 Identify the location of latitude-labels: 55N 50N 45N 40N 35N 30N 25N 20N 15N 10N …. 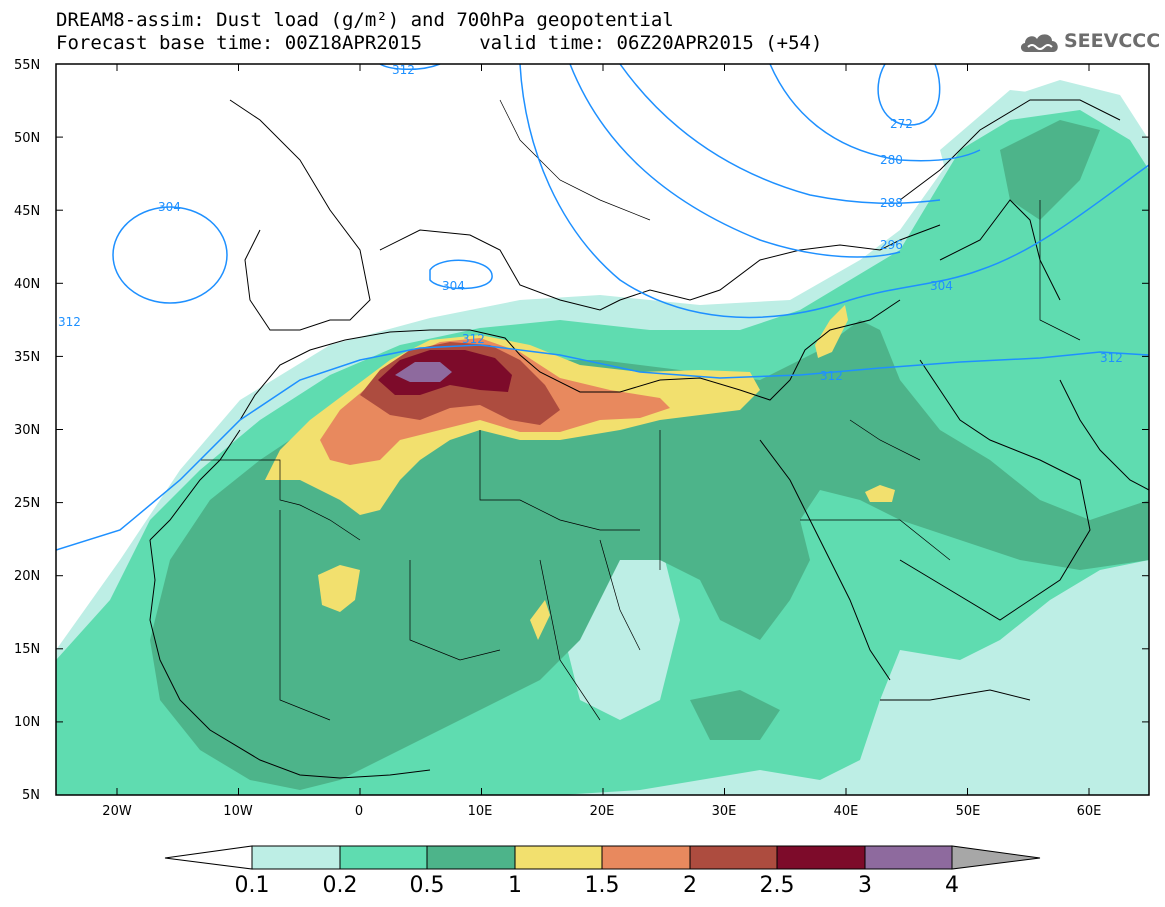
(27, 430).